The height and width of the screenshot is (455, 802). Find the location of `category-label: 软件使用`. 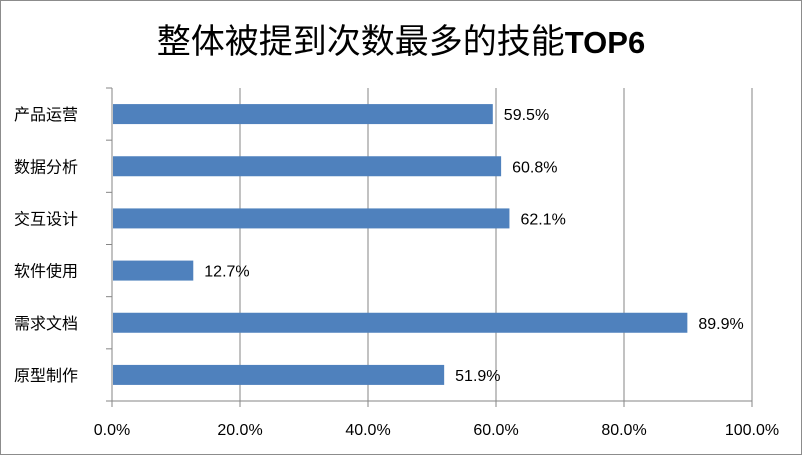

category-label: 软件使用 is located at coordinates (46, 271).